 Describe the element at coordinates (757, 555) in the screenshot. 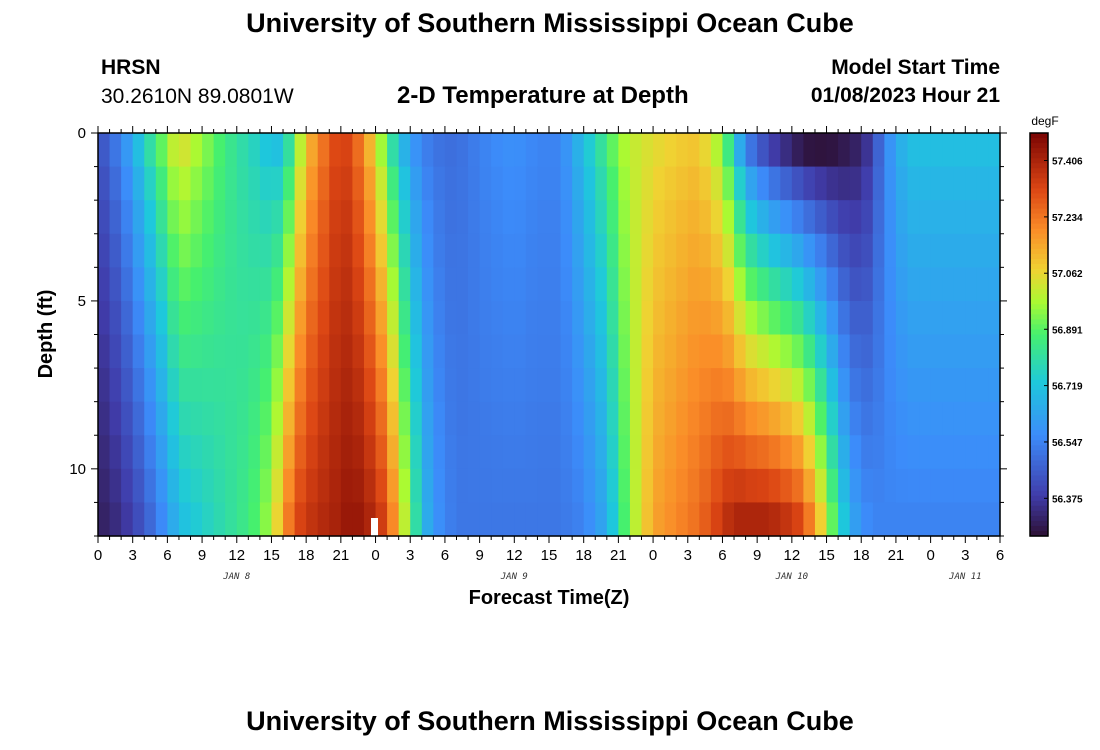

I see `x-tick-label: 9` at that location.